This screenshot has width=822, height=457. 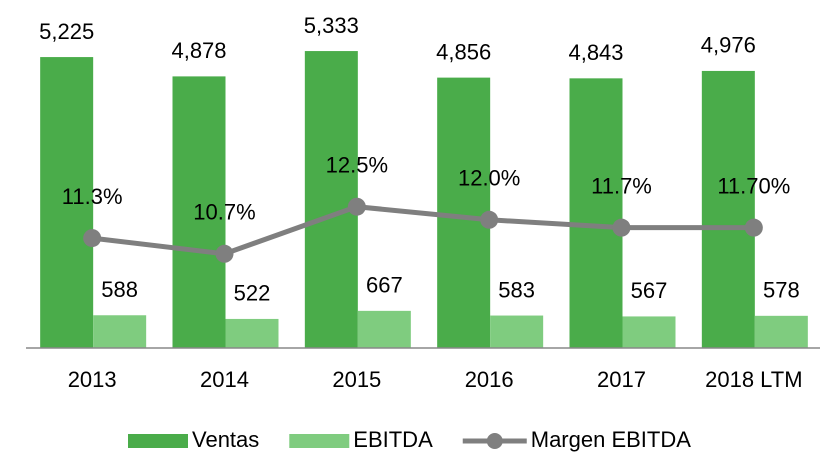 I want to click on data-label: 12.5%, so click(x=357, y=165).